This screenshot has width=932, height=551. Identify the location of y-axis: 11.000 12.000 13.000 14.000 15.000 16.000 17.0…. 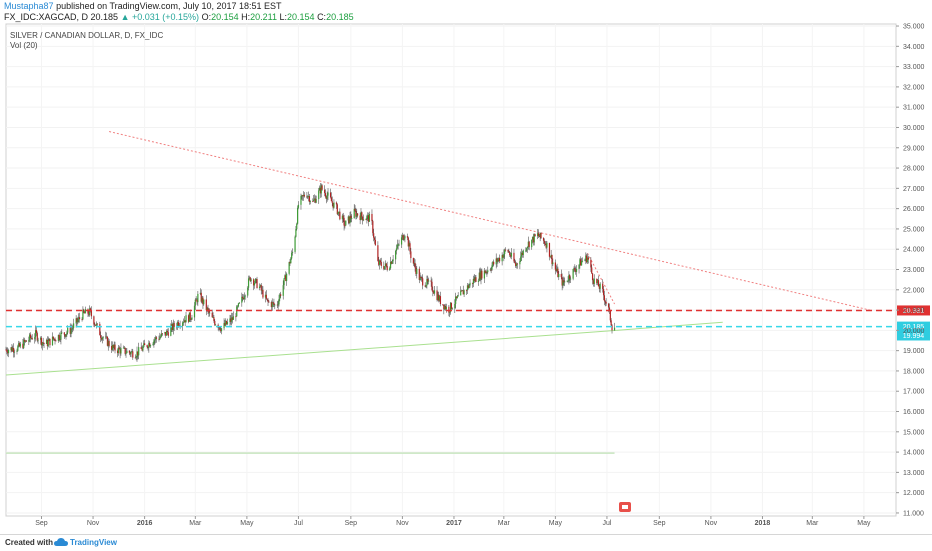
(910, 271).